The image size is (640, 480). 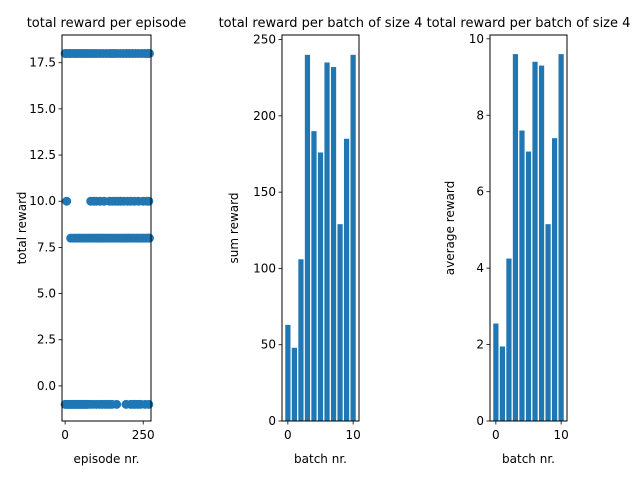 I want to click on y-tick-label: 4, so click(x=480, y=268).